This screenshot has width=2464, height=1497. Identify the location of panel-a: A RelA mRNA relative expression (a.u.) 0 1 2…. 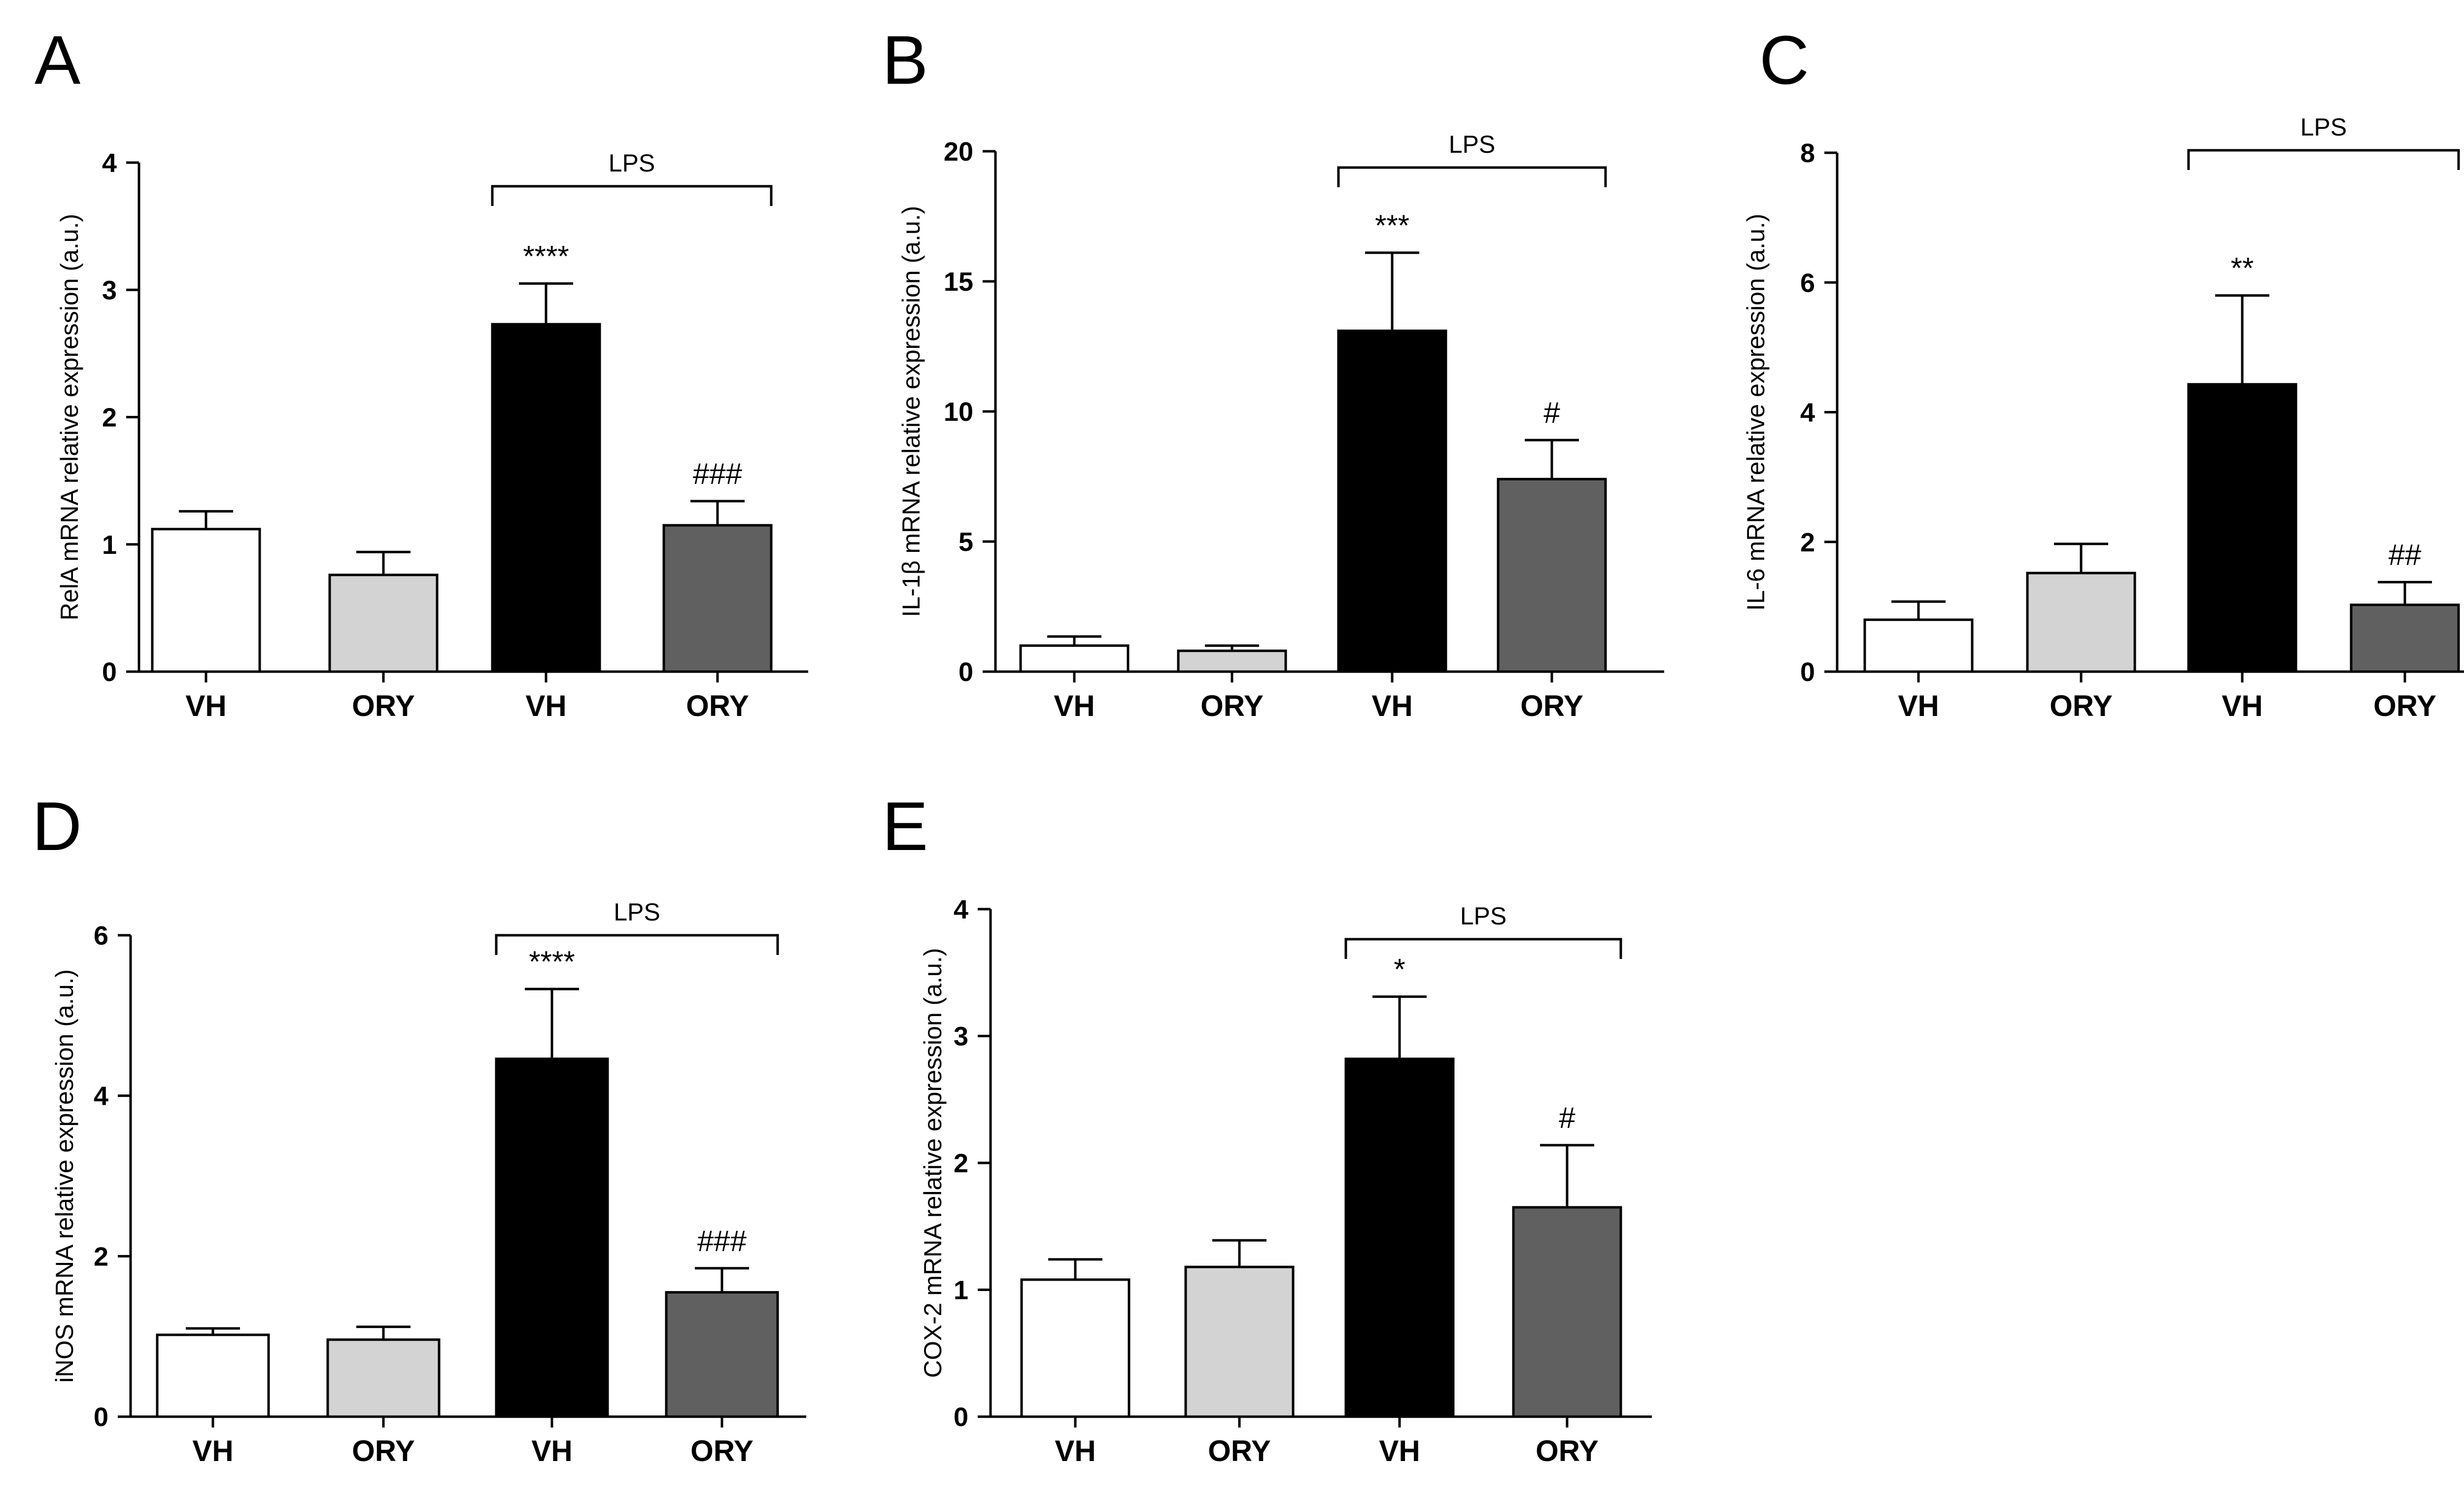
(421, 371).